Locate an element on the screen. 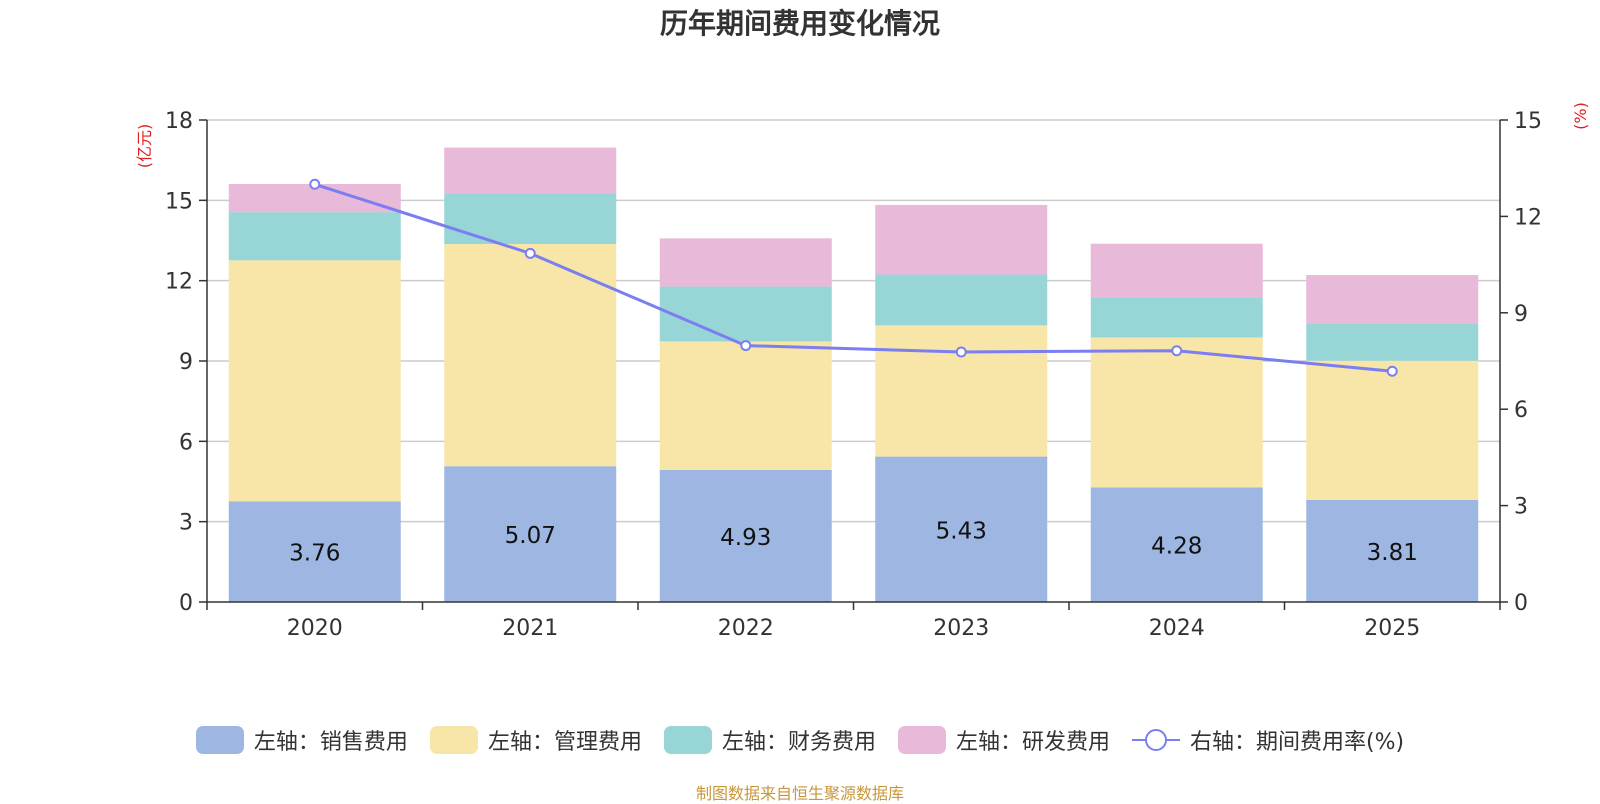  bar-sales-2020 is located at coordinates (314, 551).